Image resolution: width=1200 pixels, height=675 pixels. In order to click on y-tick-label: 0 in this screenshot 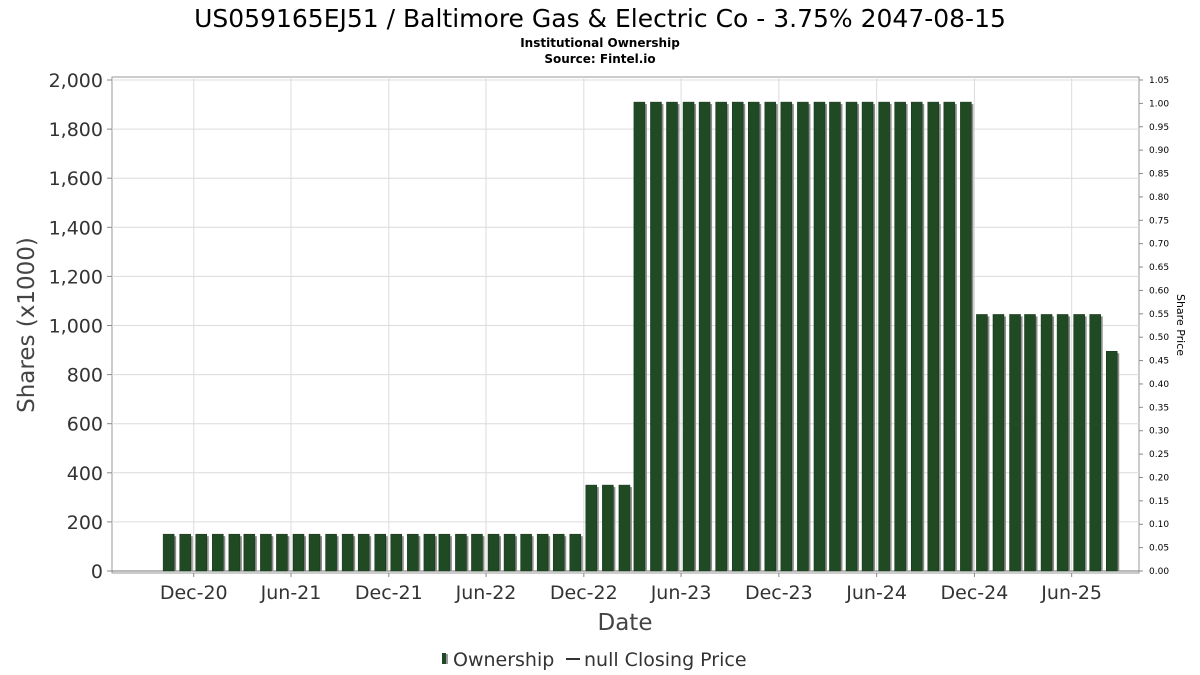, I will do `click(97, 572)`.